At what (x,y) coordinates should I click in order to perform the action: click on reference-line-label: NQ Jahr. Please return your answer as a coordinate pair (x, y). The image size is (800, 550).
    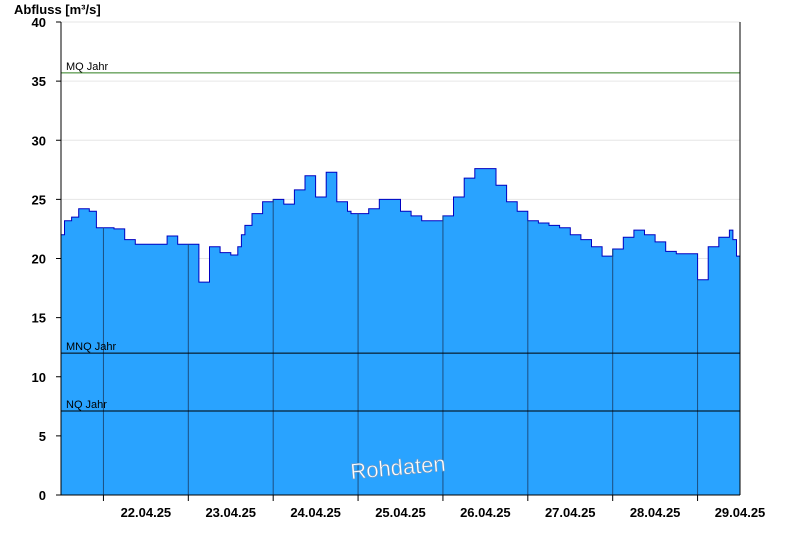
    Looking at the image, I should click on (86, 405).